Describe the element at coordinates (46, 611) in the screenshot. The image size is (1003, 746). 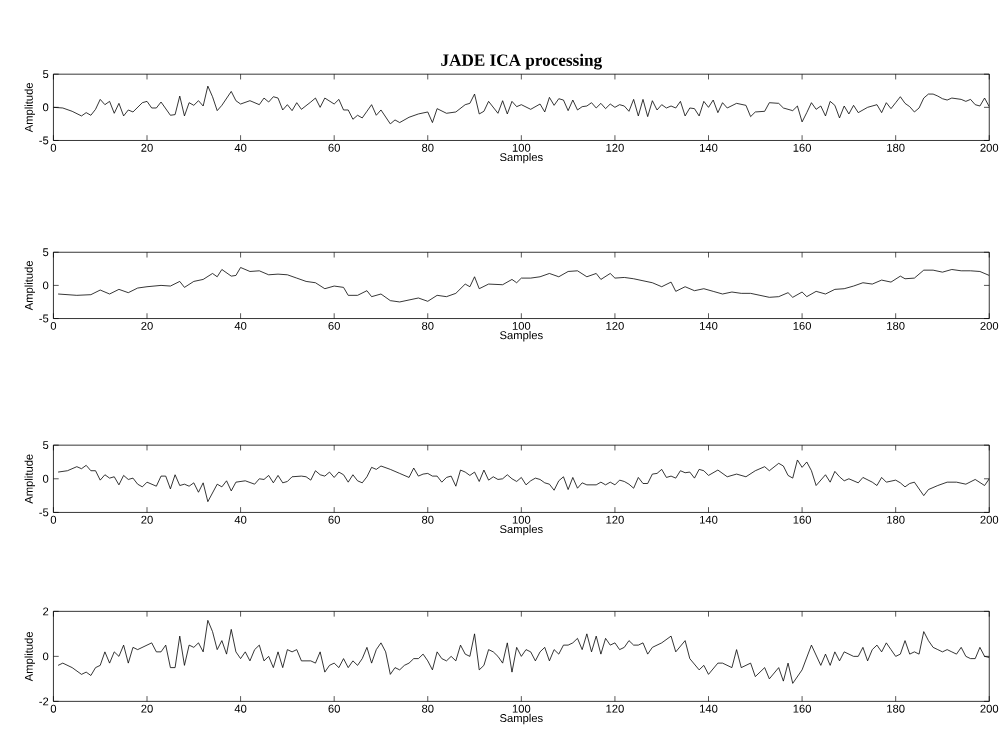
I see `y-tick-label: 2` at that location.